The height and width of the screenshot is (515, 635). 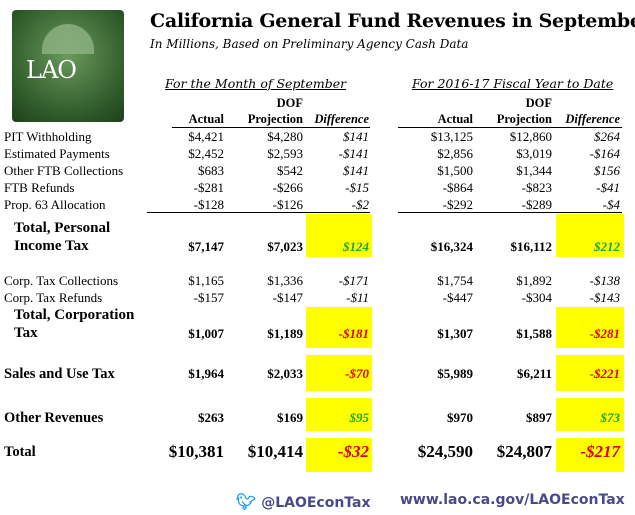 I want to click on actual-value: $1,754, so click(x=455, y=280).